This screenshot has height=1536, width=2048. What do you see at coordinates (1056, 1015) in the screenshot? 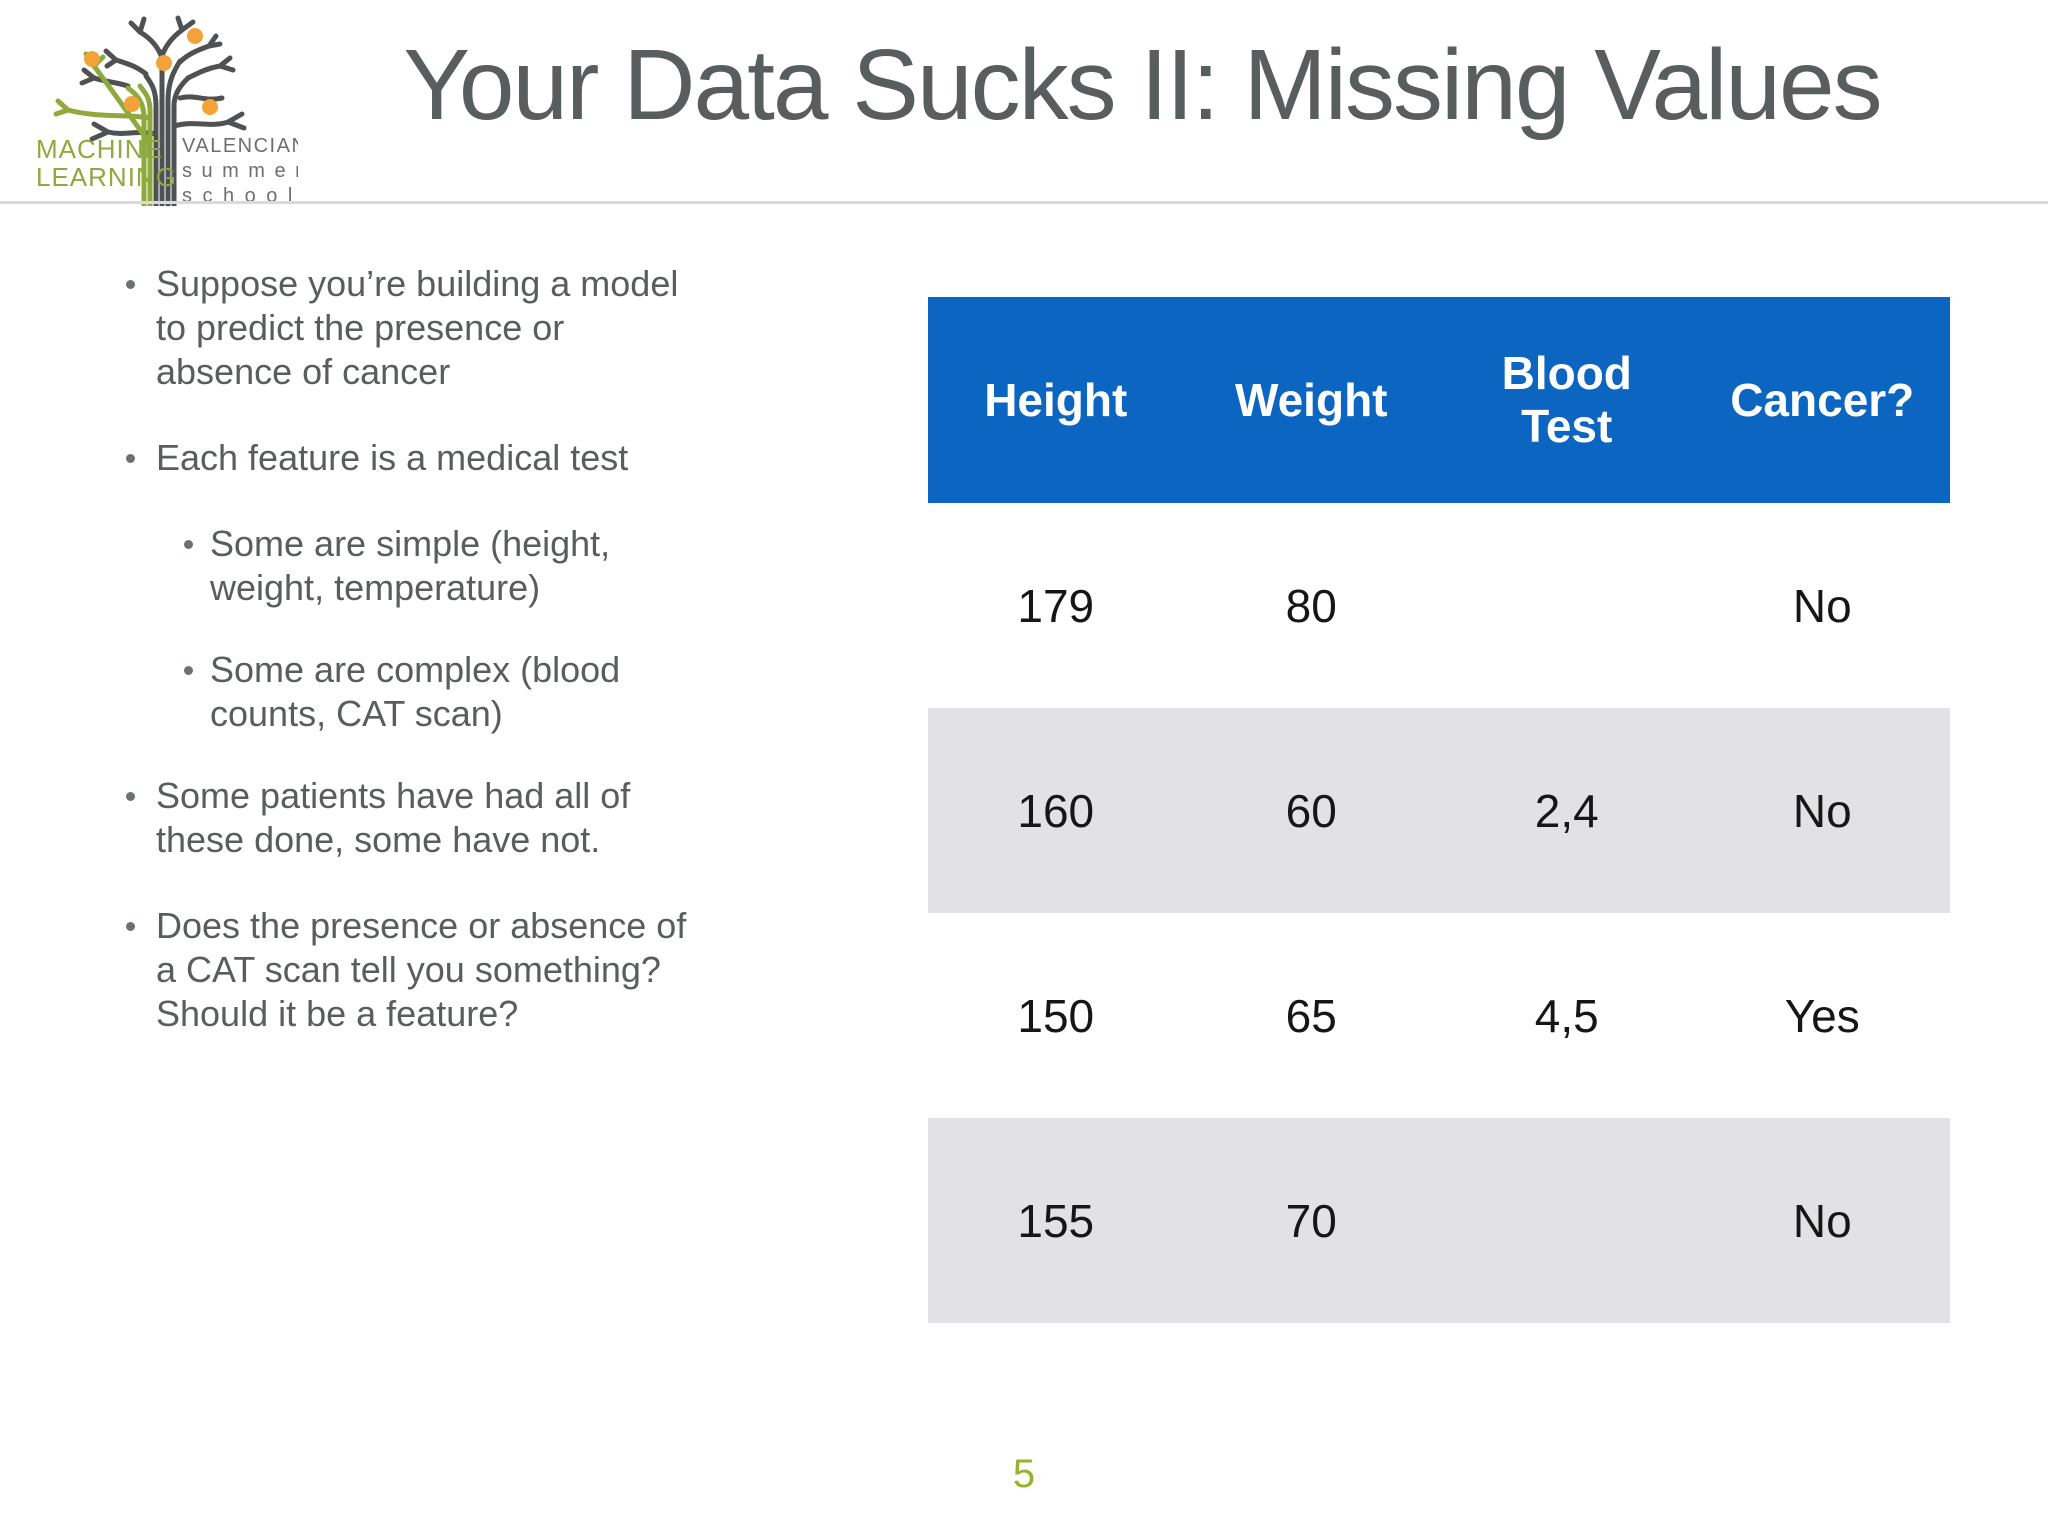
I see `cell-height: 150` at bounding box center [1056, 1015].